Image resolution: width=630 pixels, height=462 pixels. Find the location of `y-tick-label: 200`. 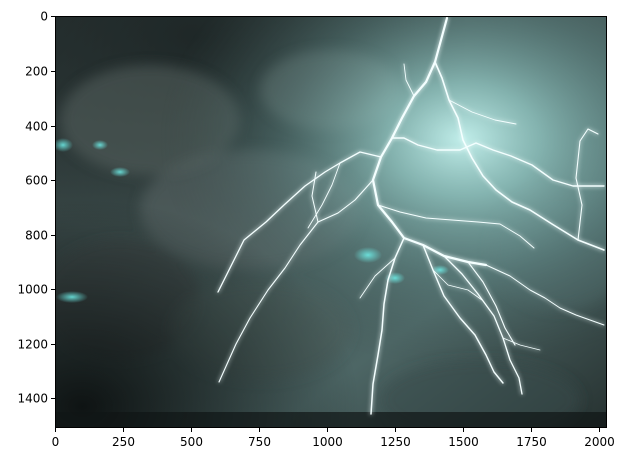

y-tick-label: 200 is located at coordinates (36, 72).